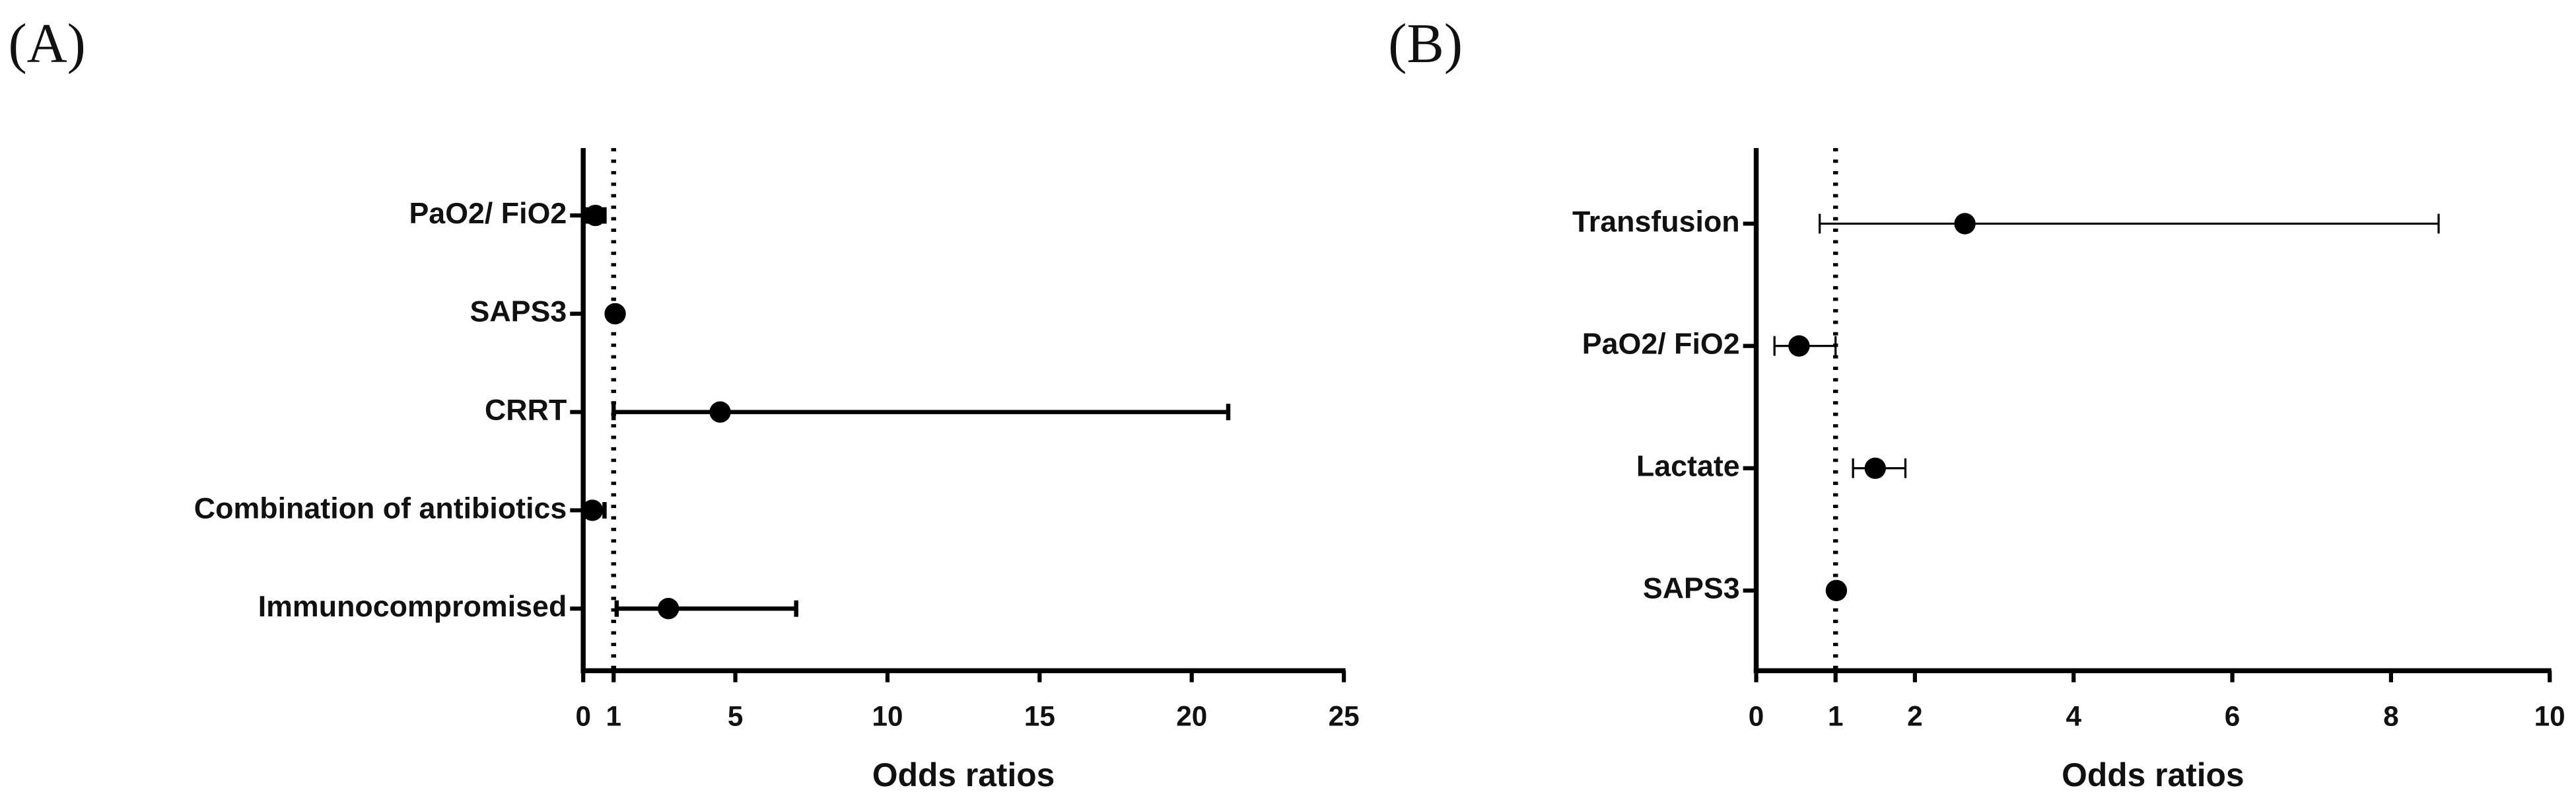 This screenshot has height=804, width=2576. What do you see at coordinates (526, 410) in the screenshot?
I see `y-tick-label: CRRT` at bounding box center [526, 410].